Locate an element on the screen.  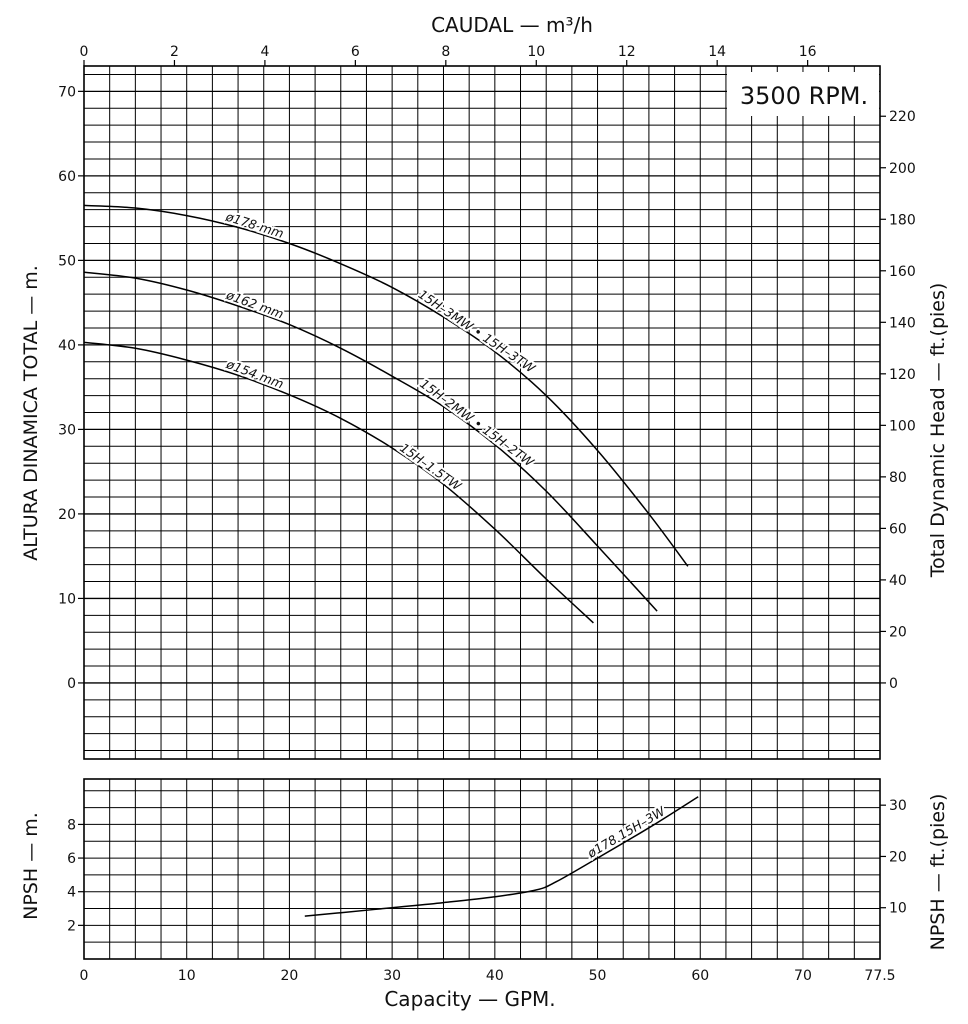
rpm-label: 3500 RPM. is located at coordinates (804, 96).